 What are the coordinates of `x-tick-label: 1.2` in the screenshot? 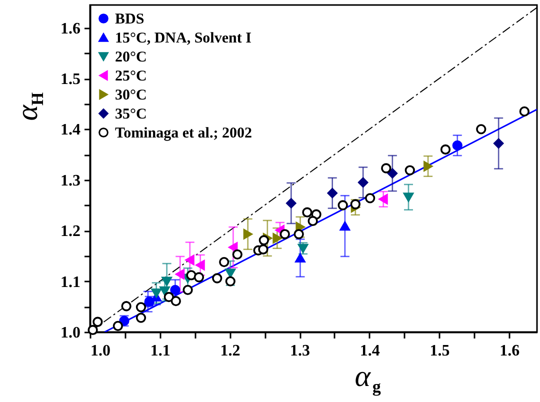 It's located at (230, 351).